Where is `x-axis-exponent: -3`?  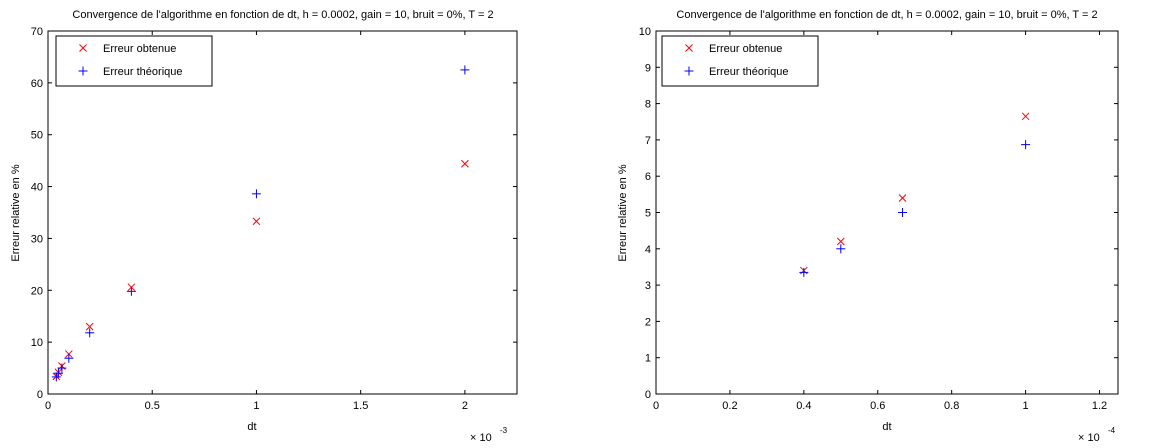 x-axis-exponent: -3 is located at coordinates (504, 430).